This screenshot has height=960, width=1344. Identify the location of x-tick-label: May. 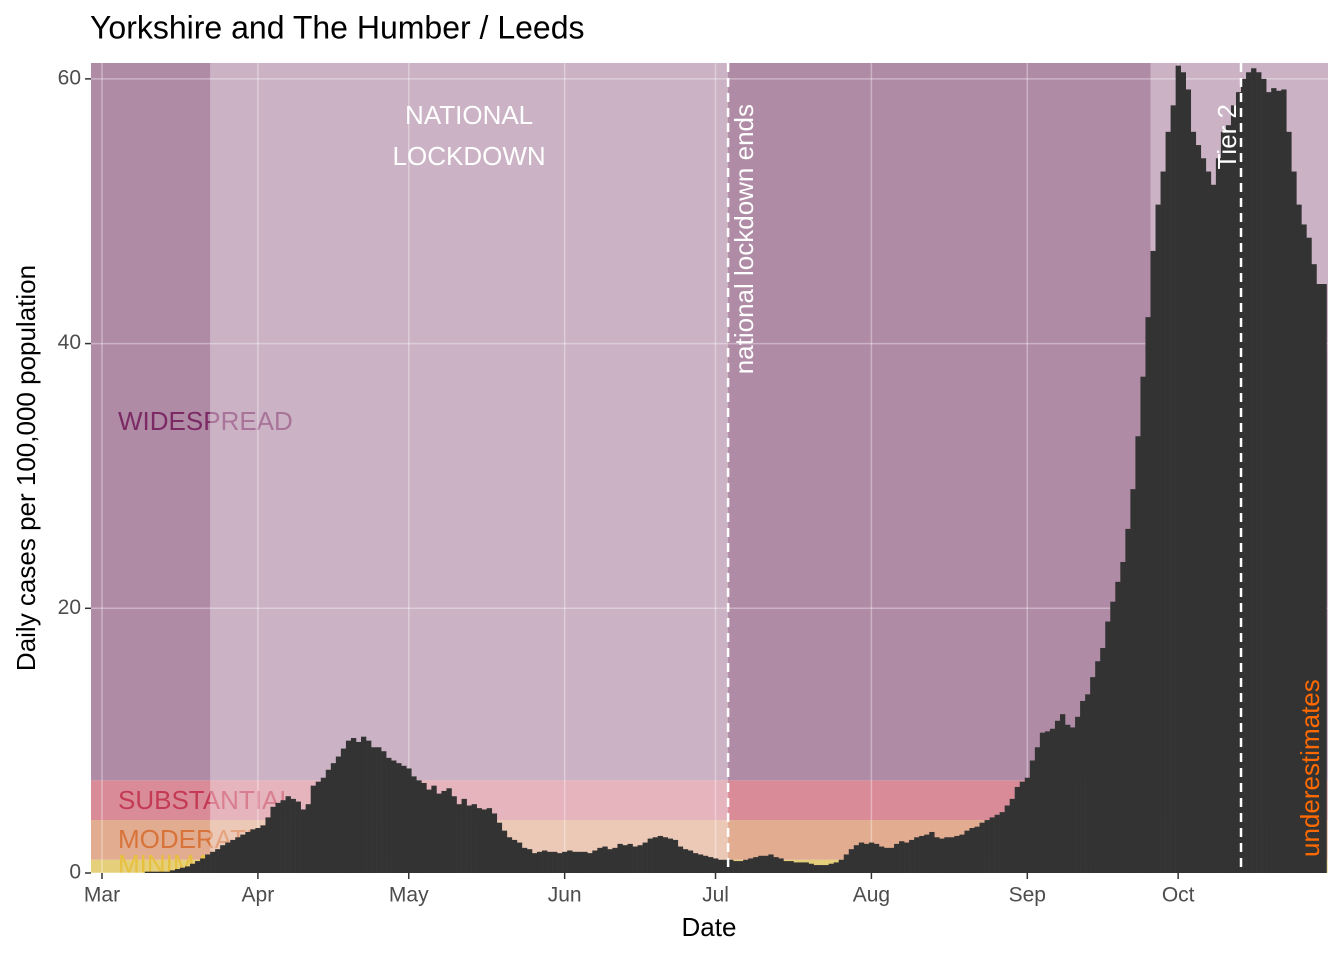
(409, 895).